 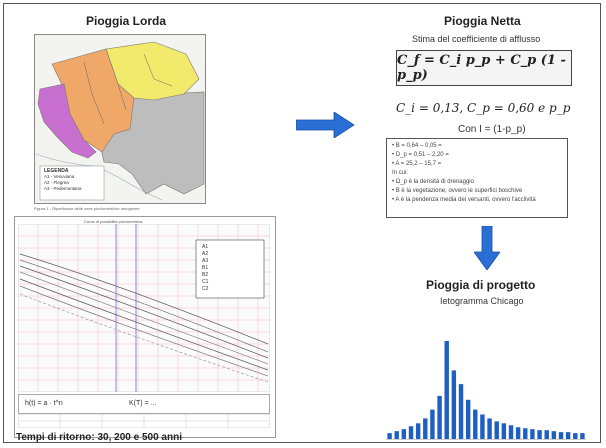 I want to click on rainfall-zones-map, so click(x=120, y=119).